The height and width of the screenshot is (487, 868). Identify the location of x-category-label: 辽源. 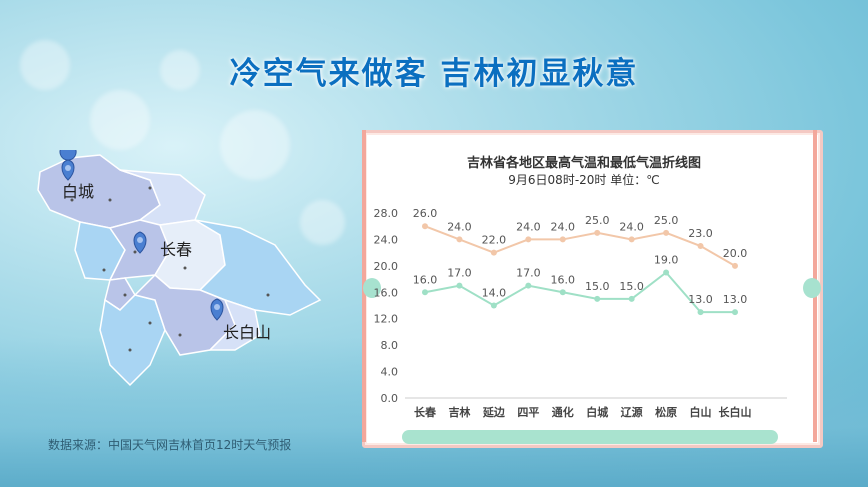
(632, 412).